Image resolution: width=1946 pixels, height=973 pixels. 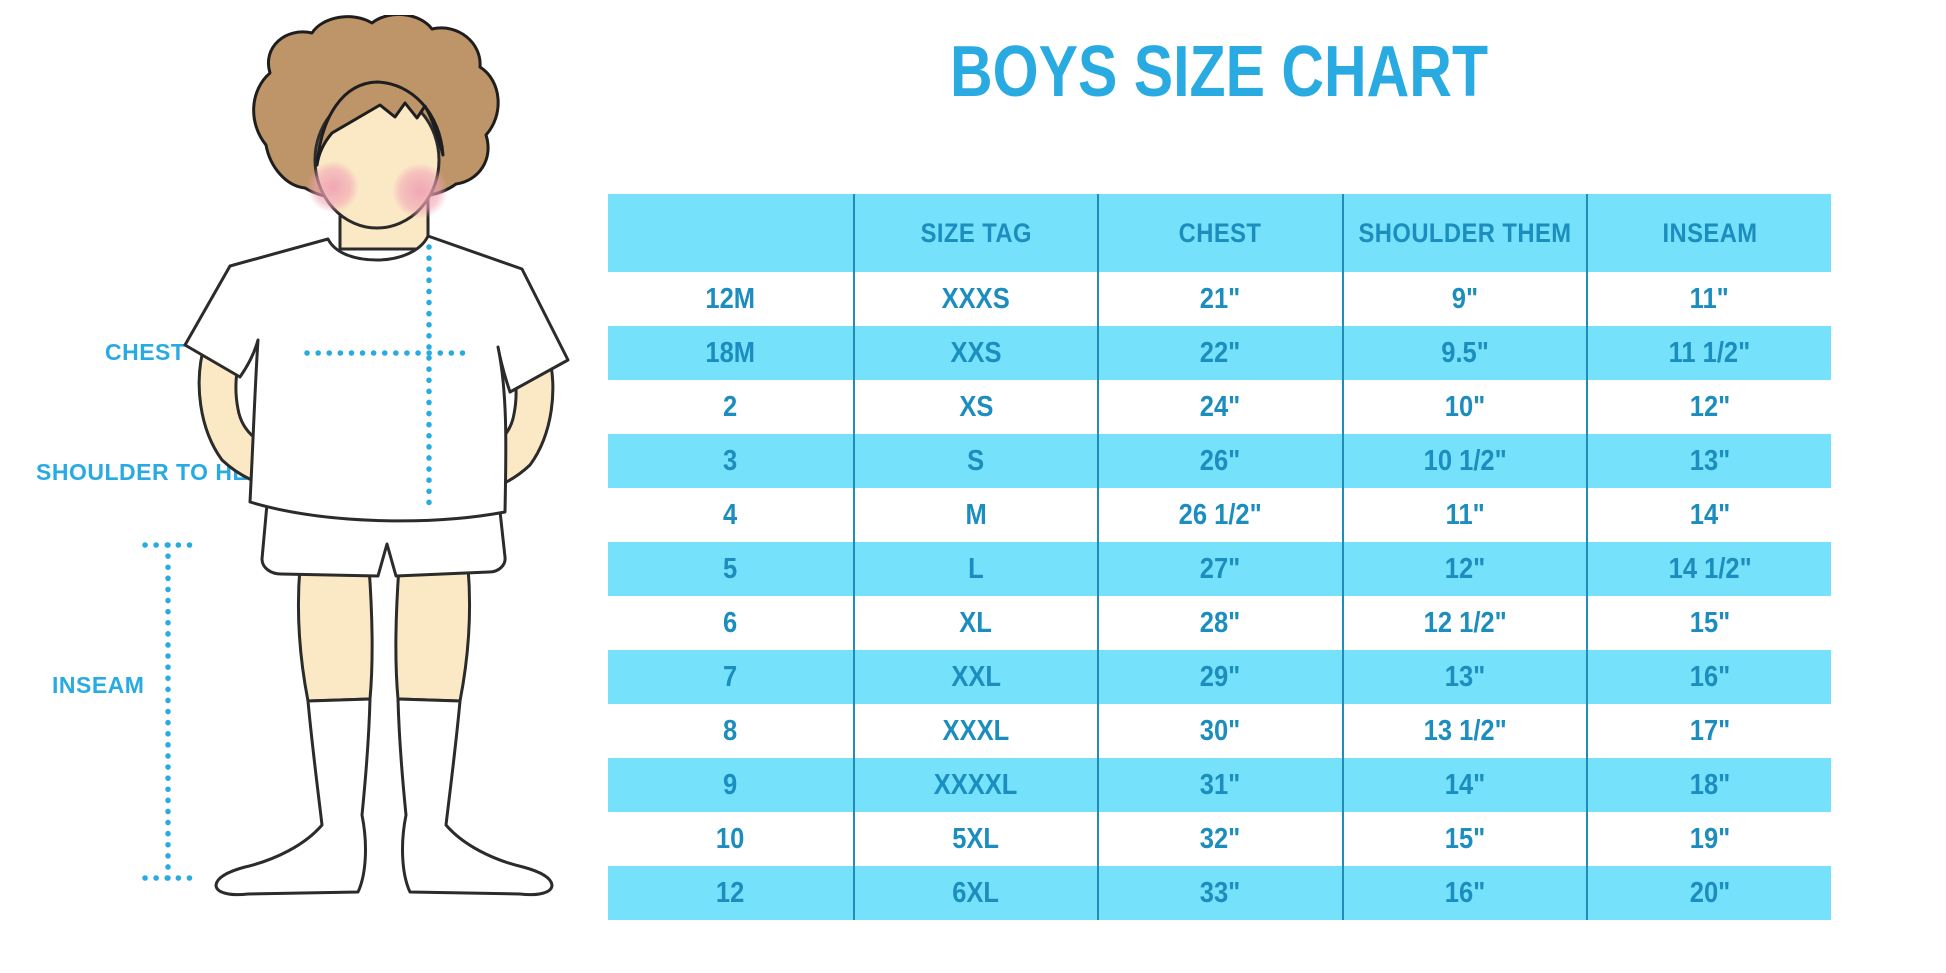 What do you see at coordinates (475, 797) in the screenshot?
I see `boy-right-sock` at bounding box center [475, 797].